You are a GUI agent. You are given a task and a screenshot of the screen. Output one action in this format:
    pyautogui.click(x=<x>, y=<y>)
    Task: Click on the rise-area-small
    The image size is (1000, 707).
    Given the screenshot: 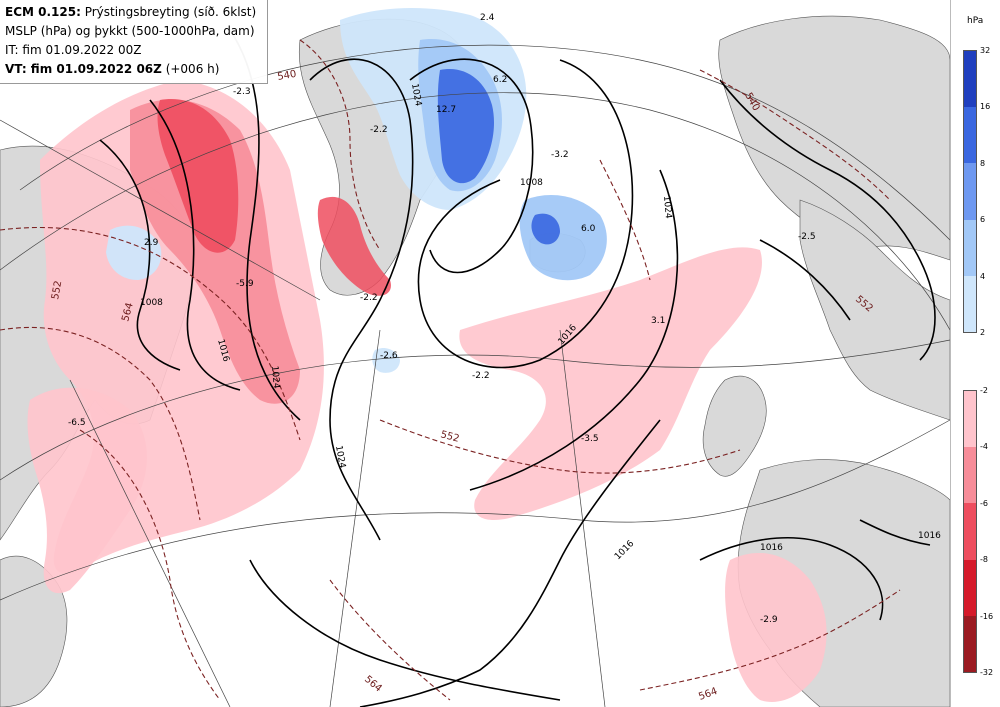 What is the action you would take?
    pyautogui.click(x=386, y=360)
    